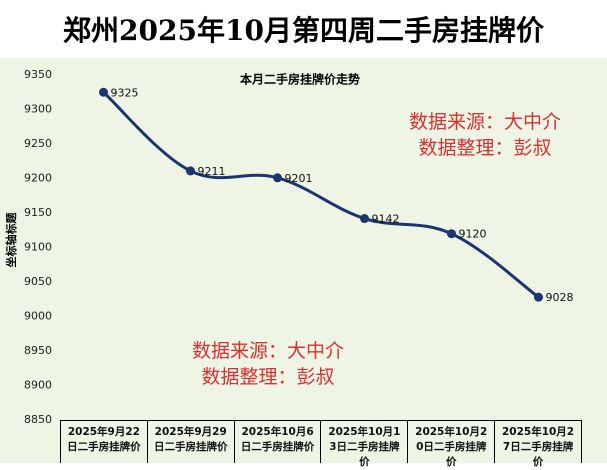 The height and width of the screenshot is (470, 607). Describe the element at coordinates (38, 419) in the screenshot. I see `y-tick-label: 8850` at that location.